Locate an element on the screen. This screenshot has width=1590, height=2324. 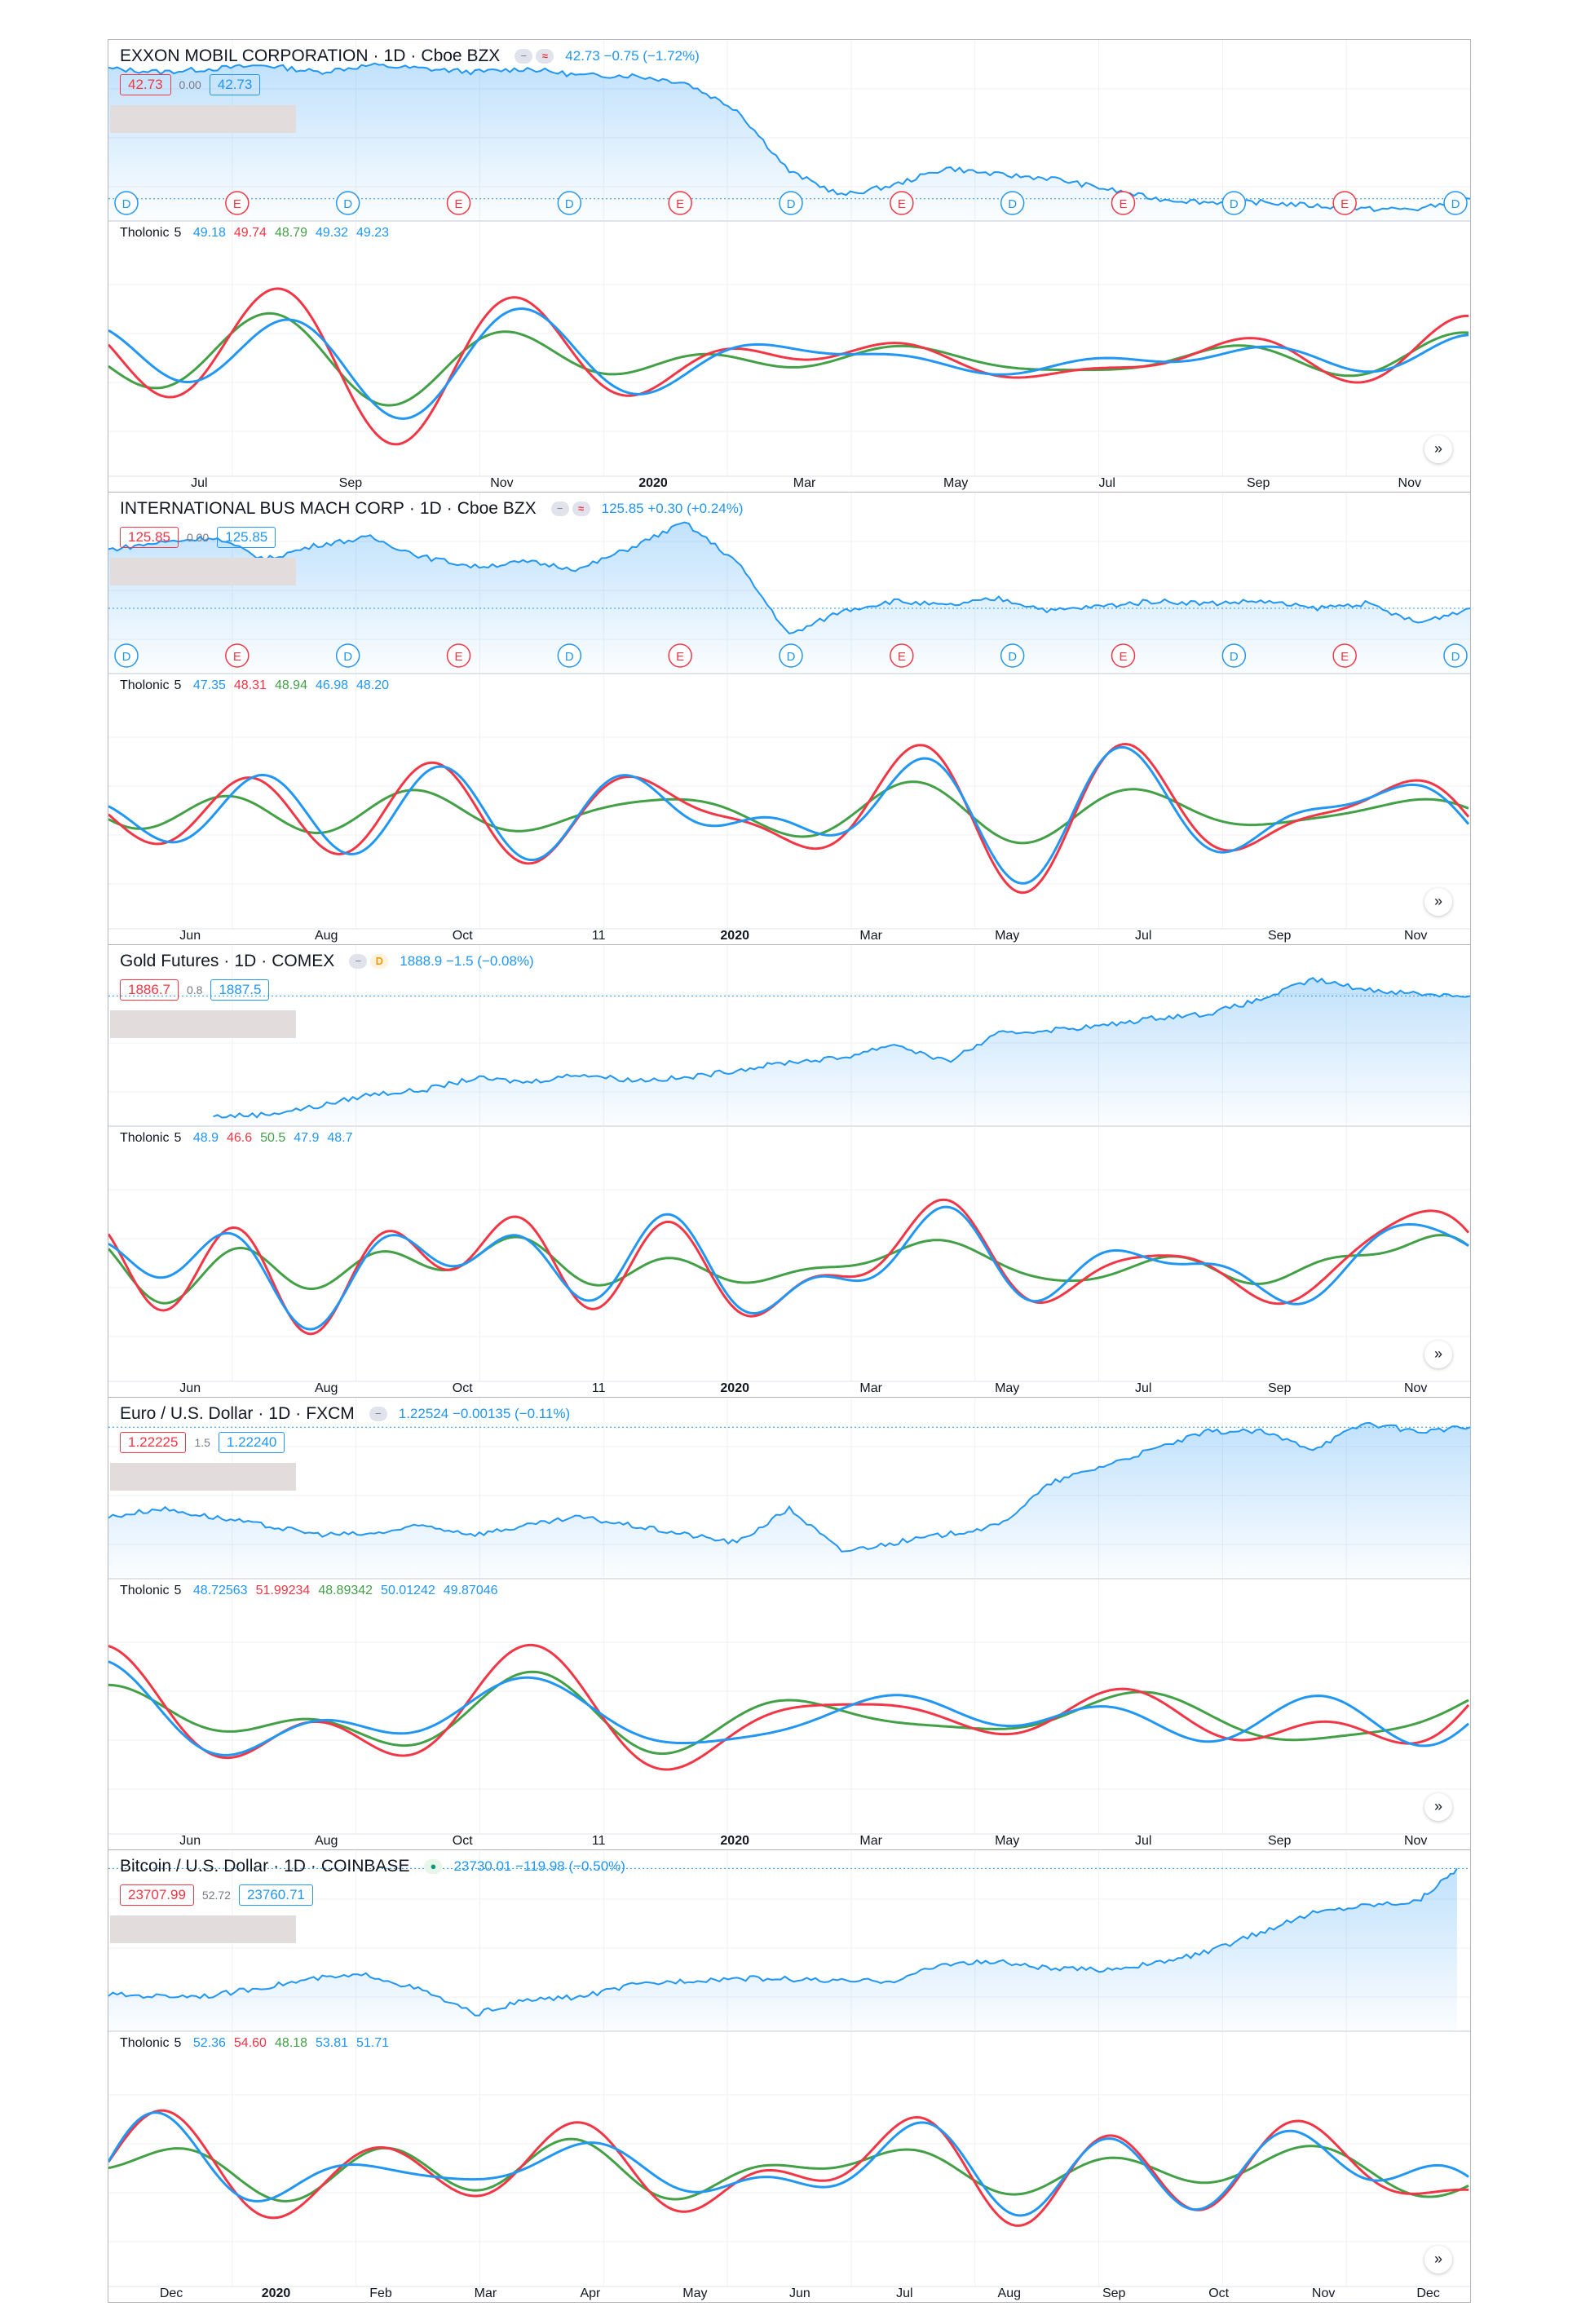
earnings-circle is located at coordinates (458, 203).